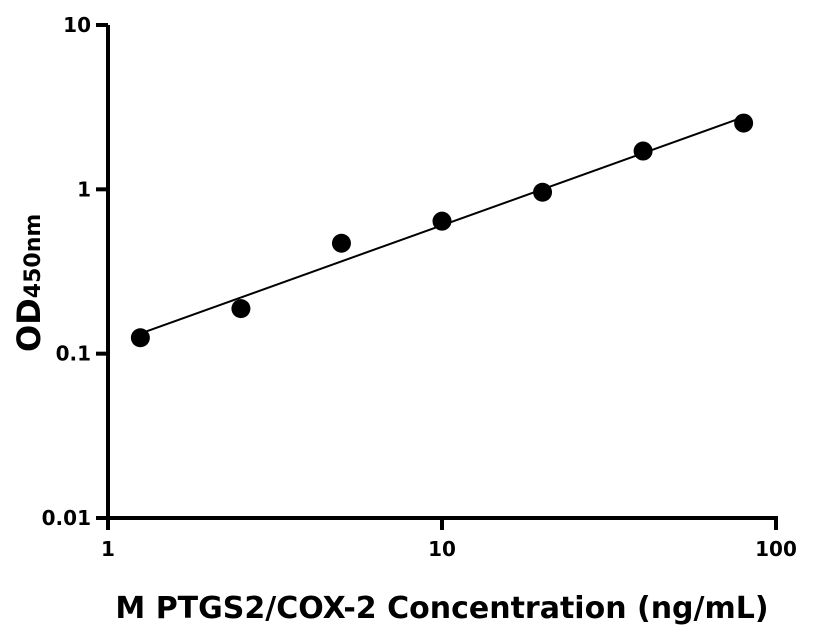 The width and height of the screenshot is (816, 640). I want to click on y-tick-label: 0.01, so click(66, 518).